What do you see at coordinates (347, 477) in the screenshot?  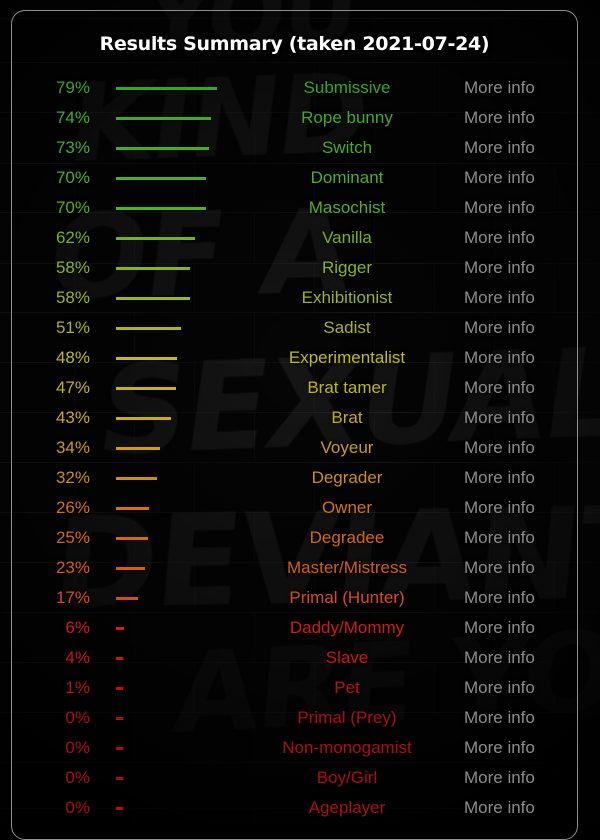 I see `result-label: Degrader` at bounding box center [347, 477].